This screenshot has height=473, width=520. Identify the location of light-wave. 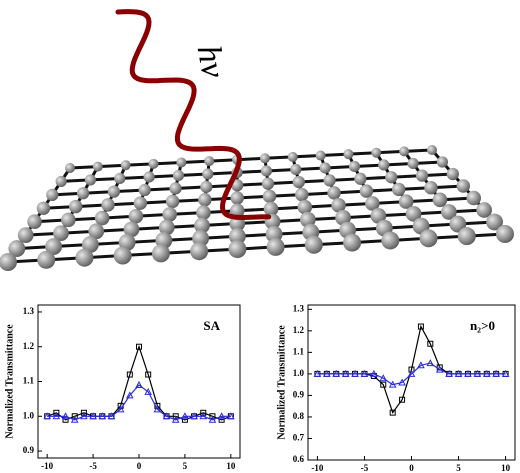
(193, 114).